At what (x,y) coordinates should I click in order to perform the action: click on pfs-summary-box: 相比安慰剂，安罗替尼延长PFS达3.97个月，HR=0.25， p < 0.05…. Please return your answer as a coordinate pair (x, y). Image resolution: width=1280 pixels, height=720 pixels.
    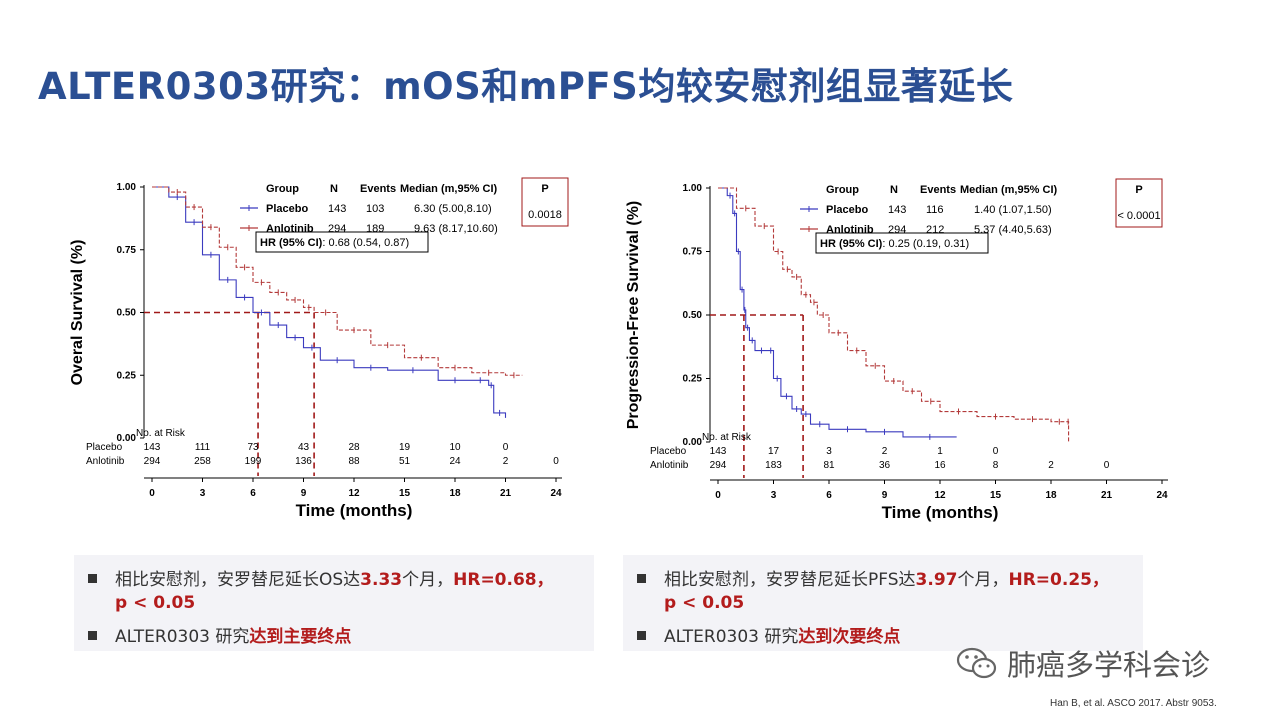
    Looking at the image, I should click on (883, 603).